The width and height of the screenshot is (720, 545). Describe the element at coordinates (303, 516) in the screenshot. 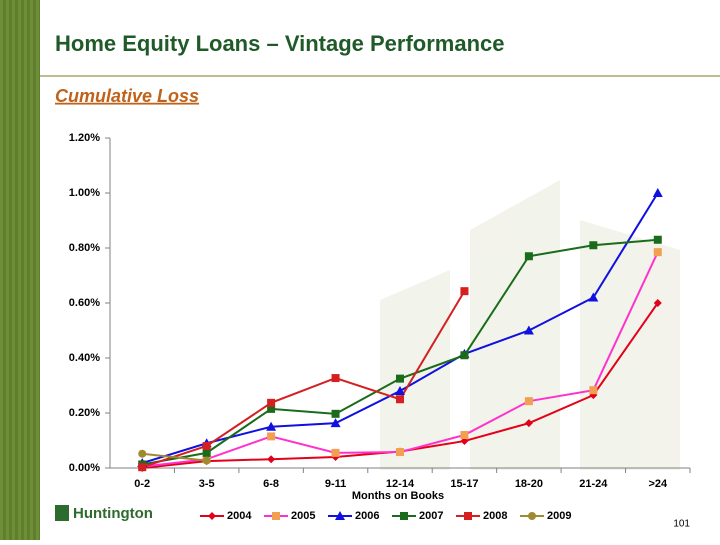

I see `legend-label: 2005` at that location.